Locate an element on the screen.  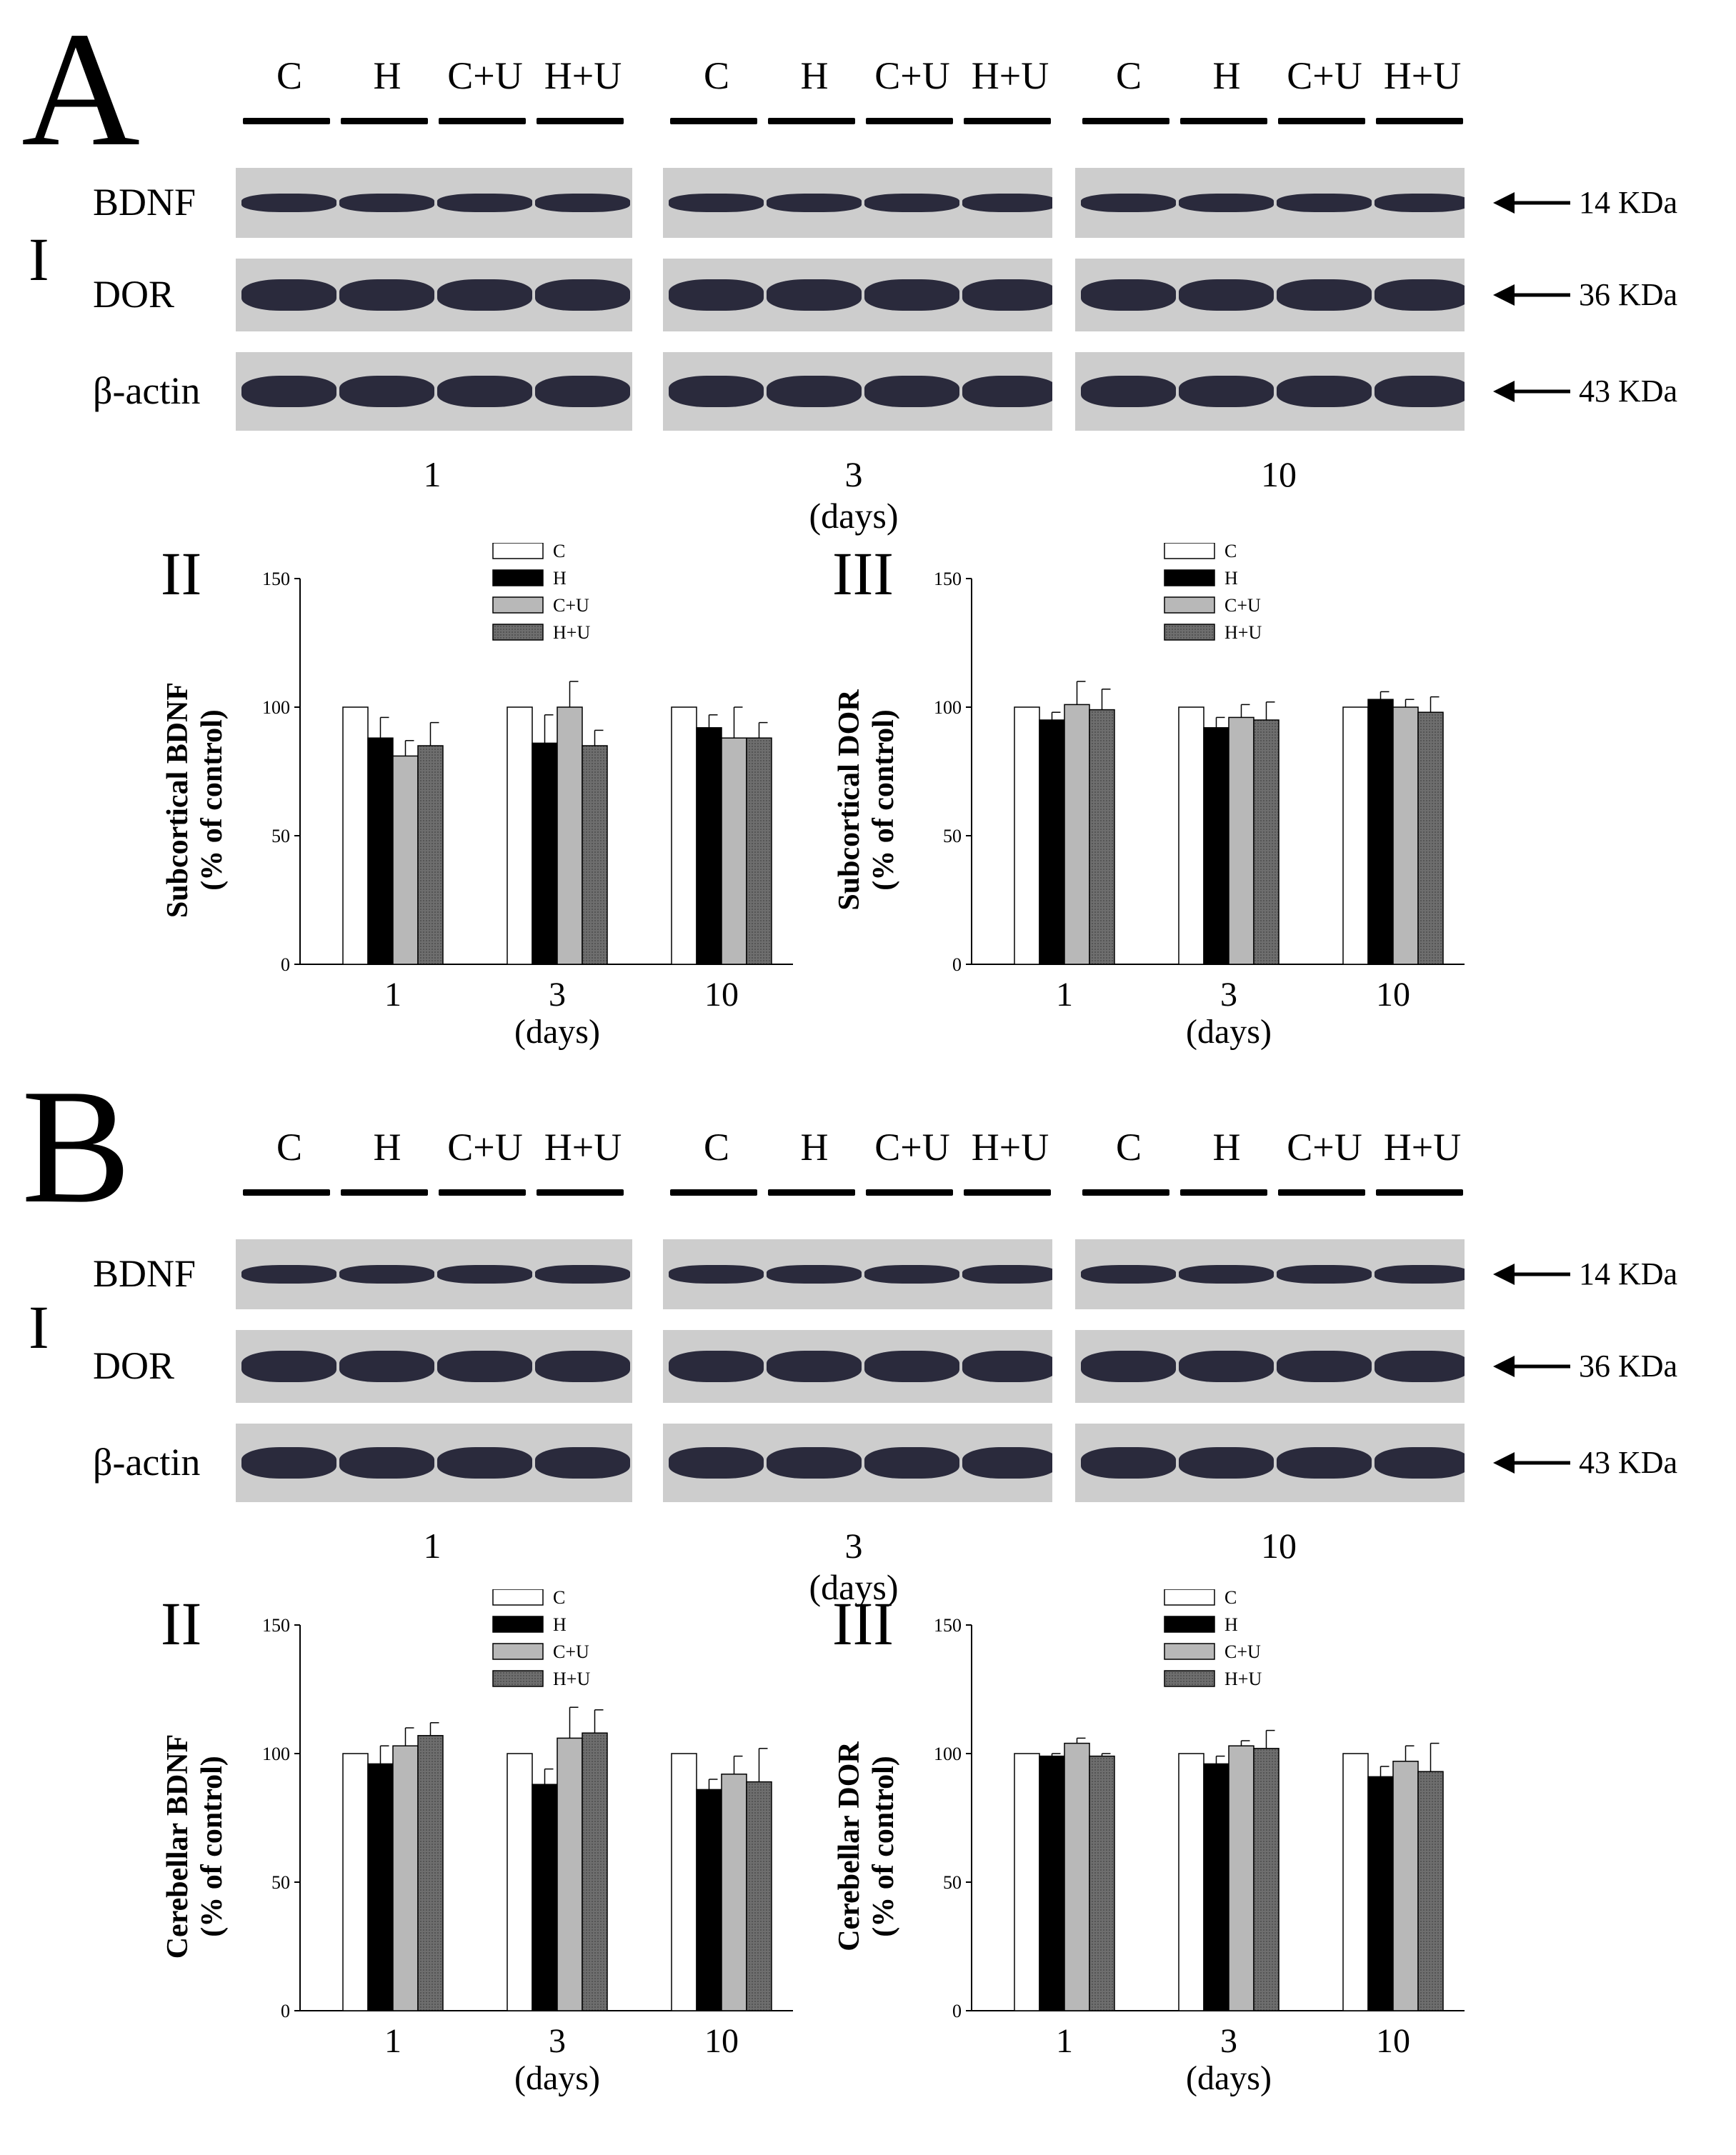
y-axis-label: Subcortical BDNF is located at coordinates (177, 800).